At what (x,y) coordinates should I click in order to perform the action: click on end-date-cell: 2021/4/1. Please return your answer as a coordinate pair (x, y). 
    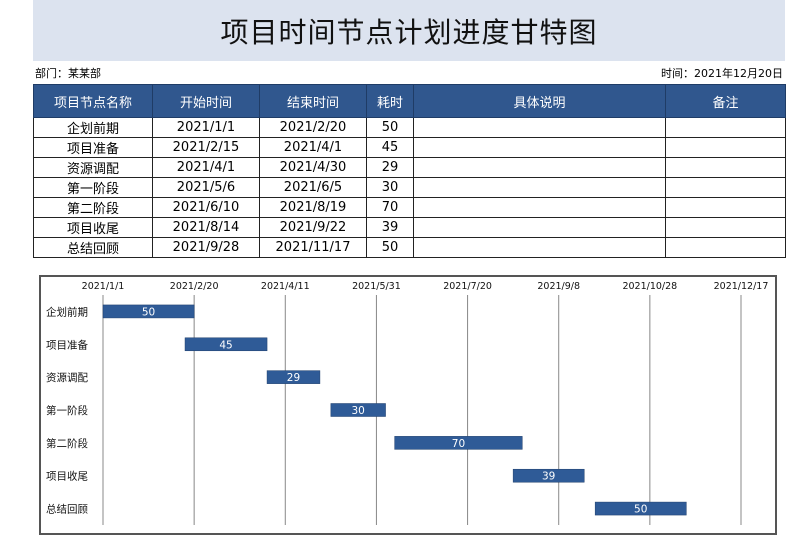
    Looking at the image, I should click on (313, 147).